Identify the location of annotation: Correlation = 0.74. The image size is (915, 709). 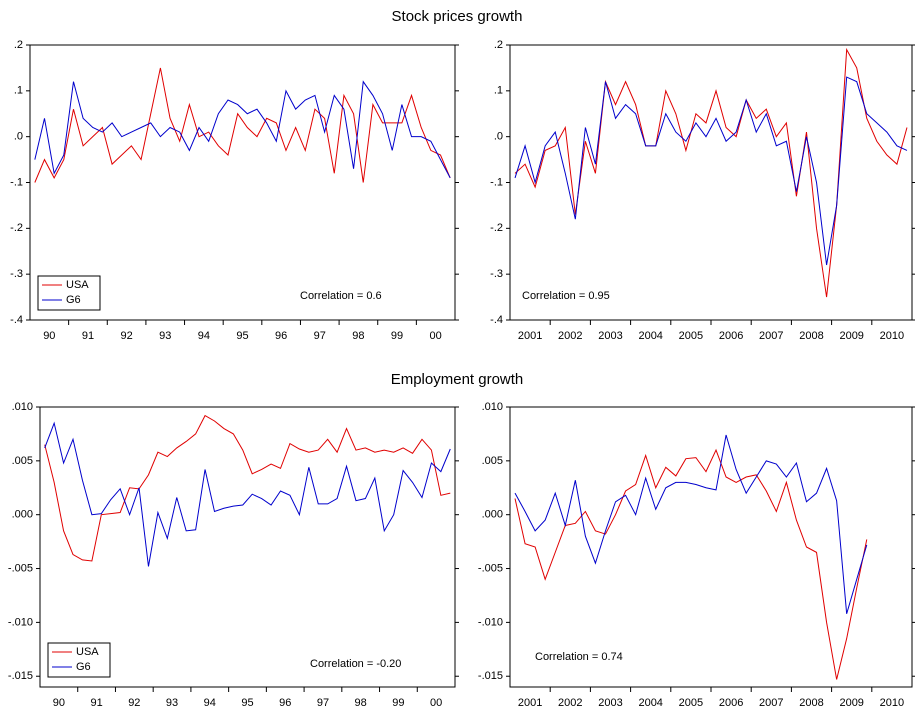
(579, 657).